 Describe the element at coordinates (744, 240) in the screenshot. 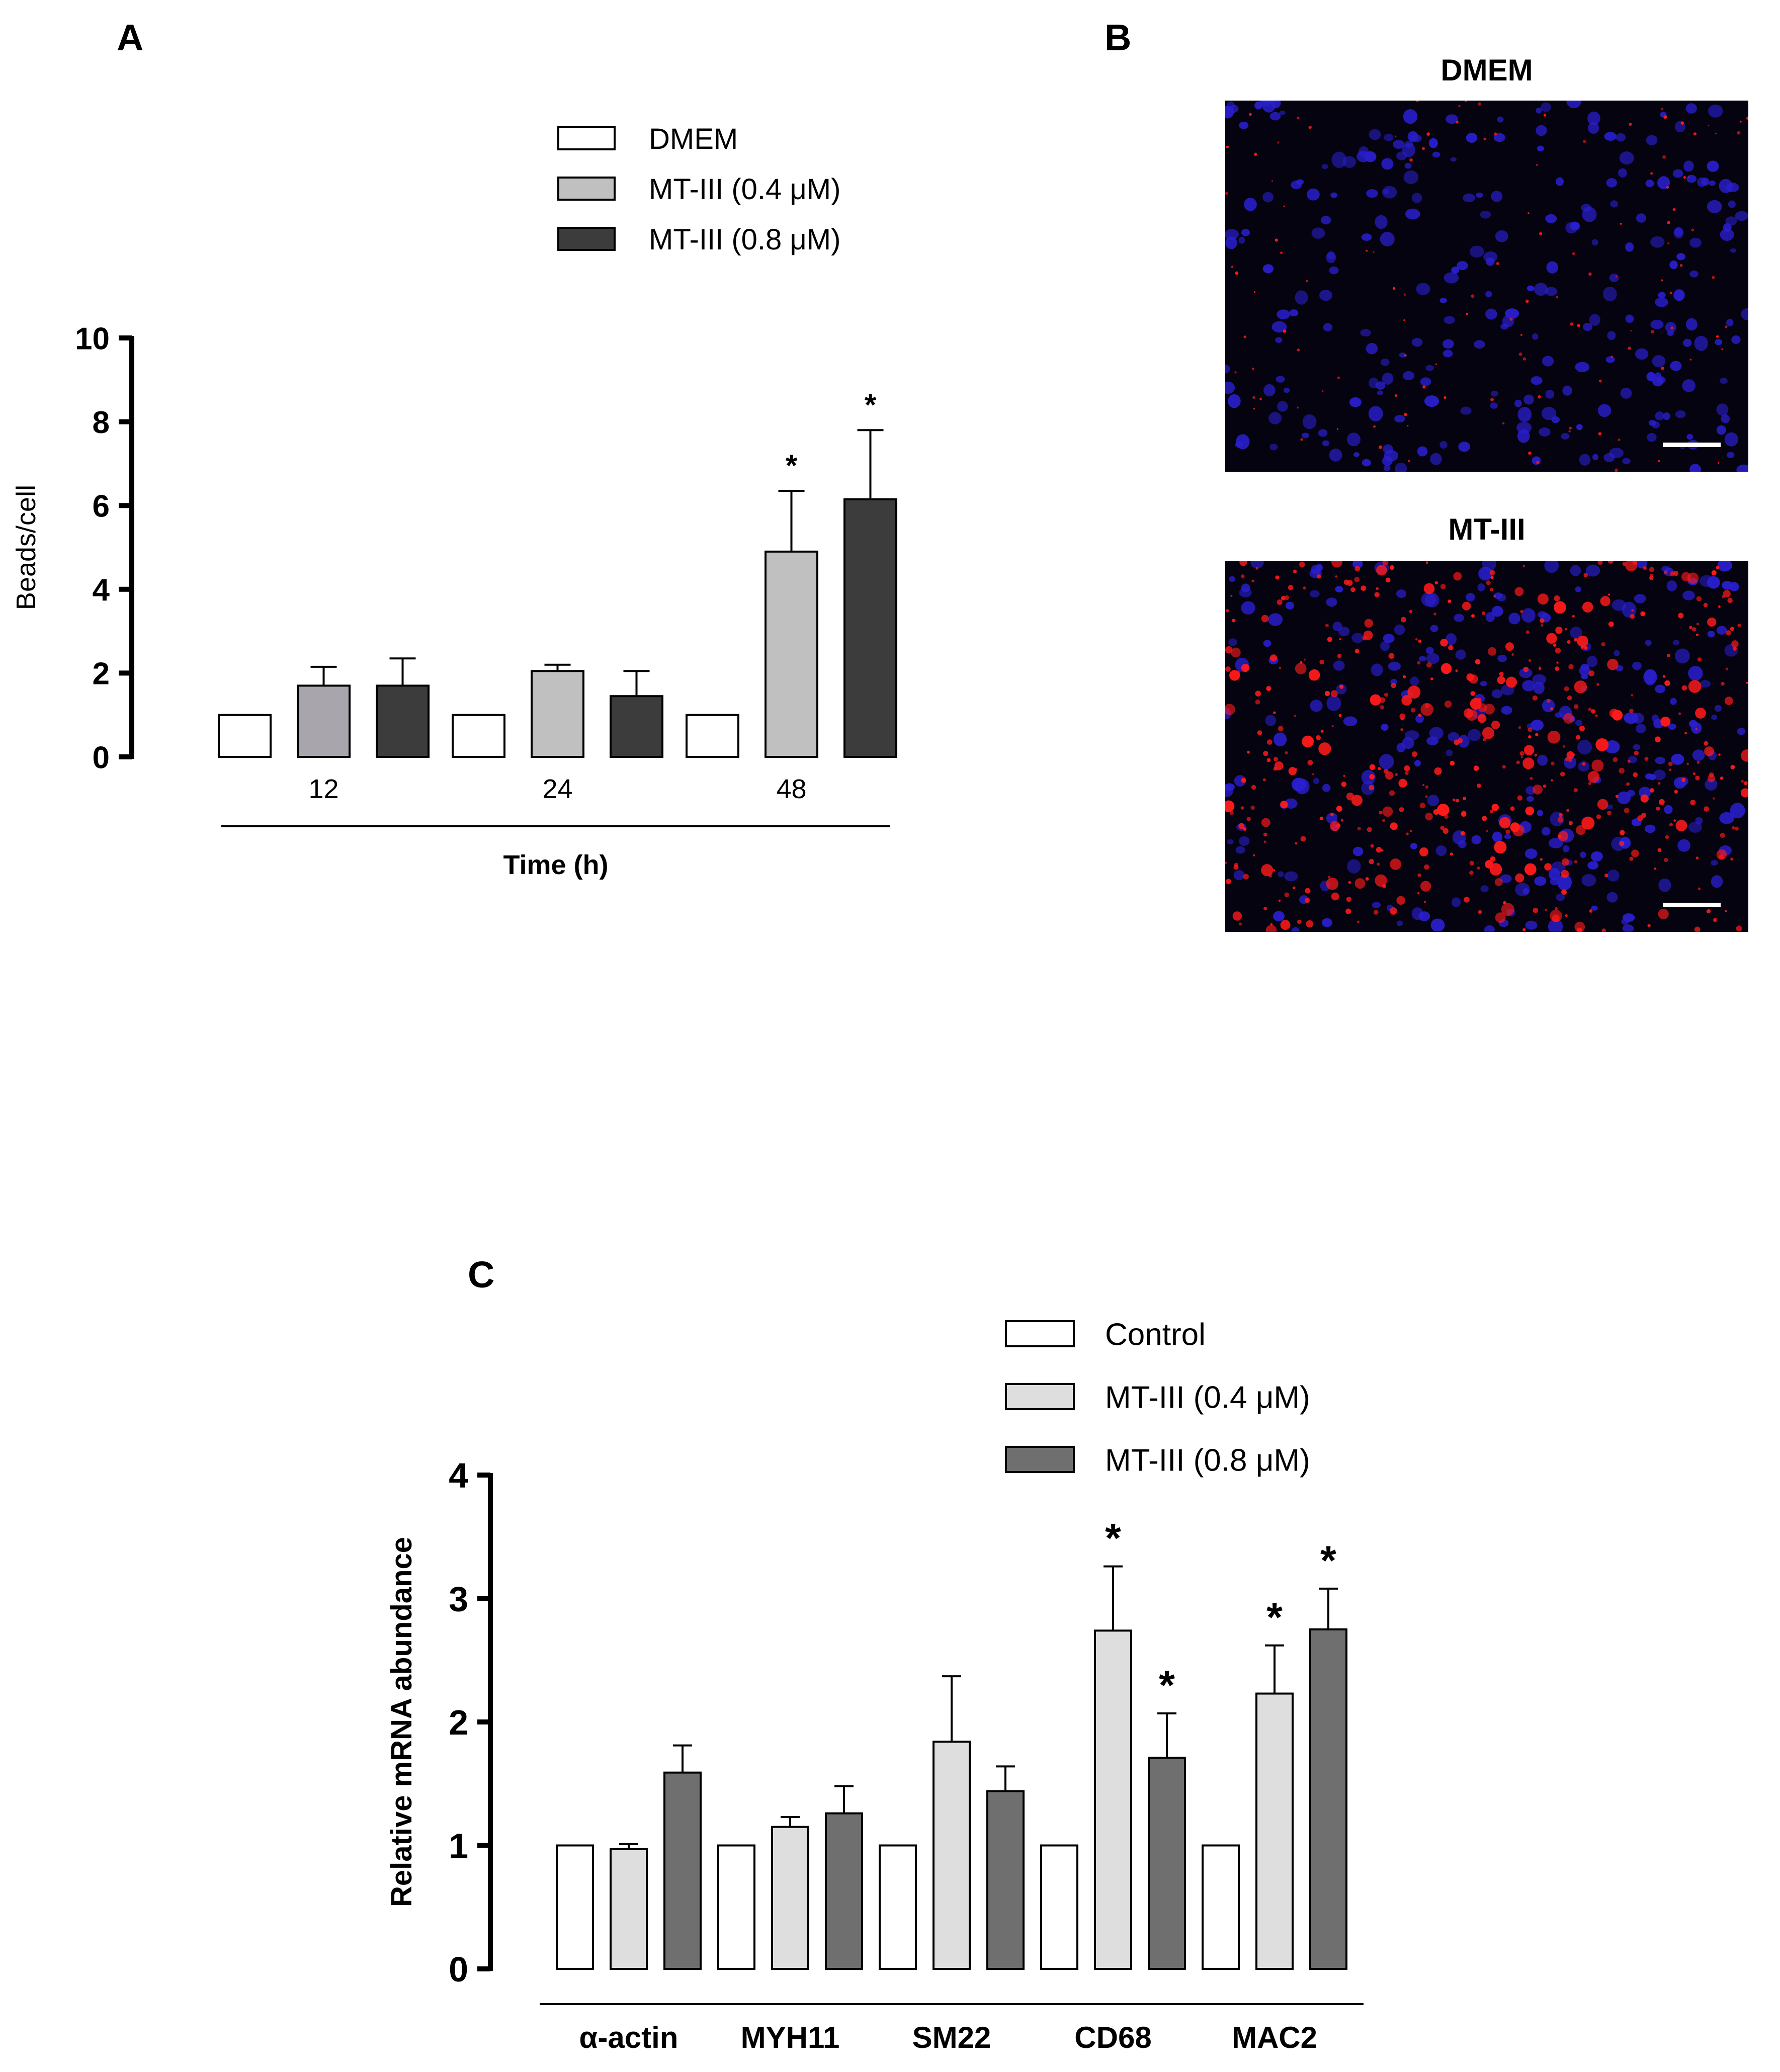

I see `legend-label: MT-III (0.8 μM)` at that location.